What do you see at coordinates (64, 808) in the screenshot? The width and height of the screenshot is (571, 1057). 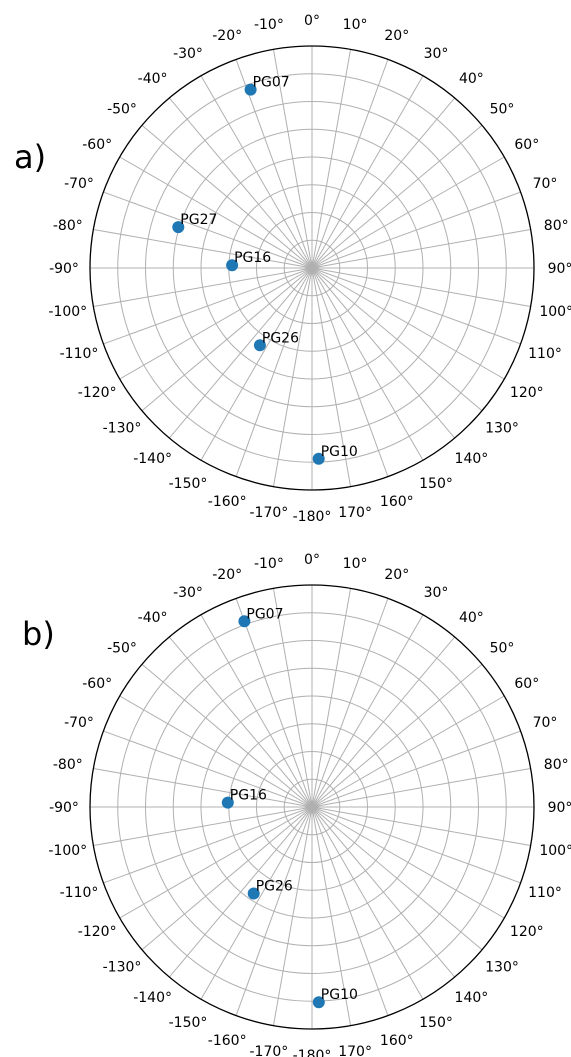 I see `theta-tick-label: -90°` at bounding box center [64, 808].